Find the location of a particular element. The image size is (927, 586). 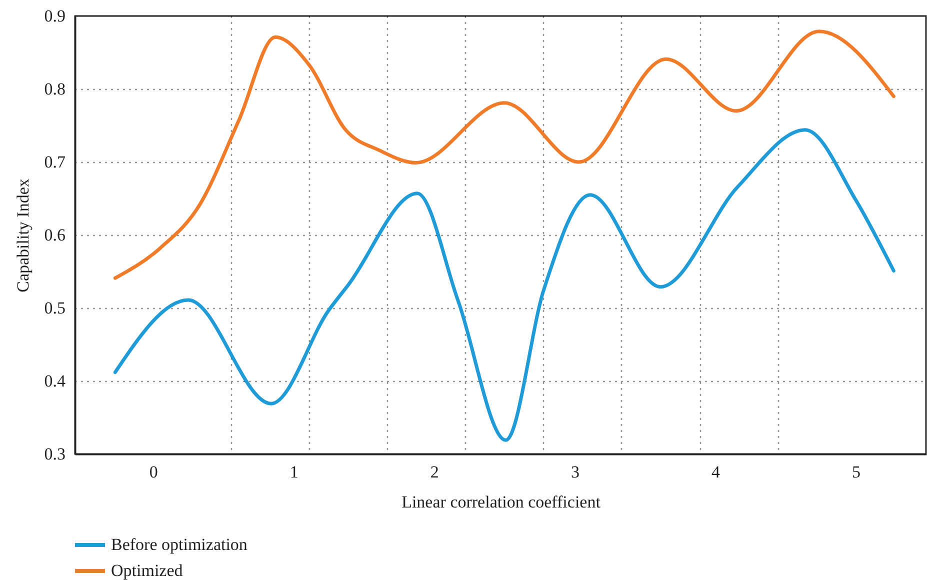

x-tick-label: 2 is located at coordinates (434, 472).